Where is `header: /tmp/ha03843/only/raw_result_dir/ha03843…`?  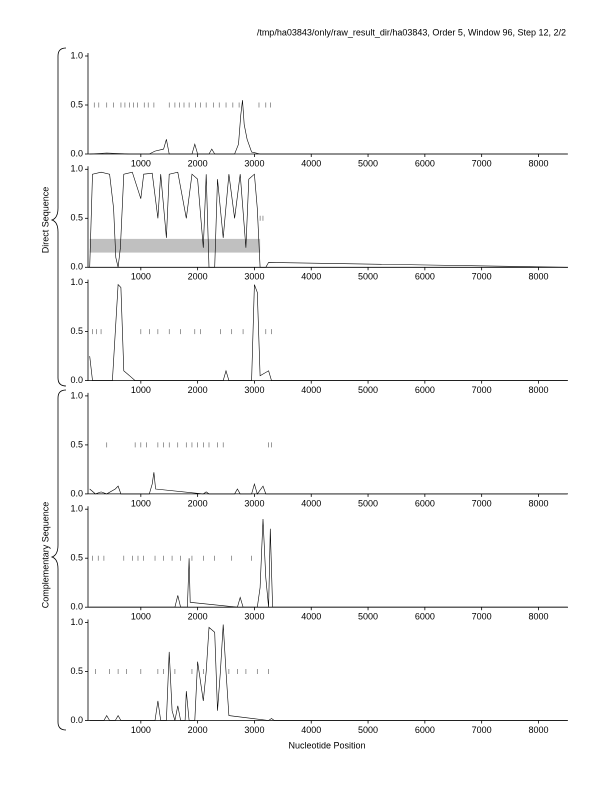 header: /tmp/ha03843/only/raw_result_dir/ha03843… is located at coordinates (411, 32).